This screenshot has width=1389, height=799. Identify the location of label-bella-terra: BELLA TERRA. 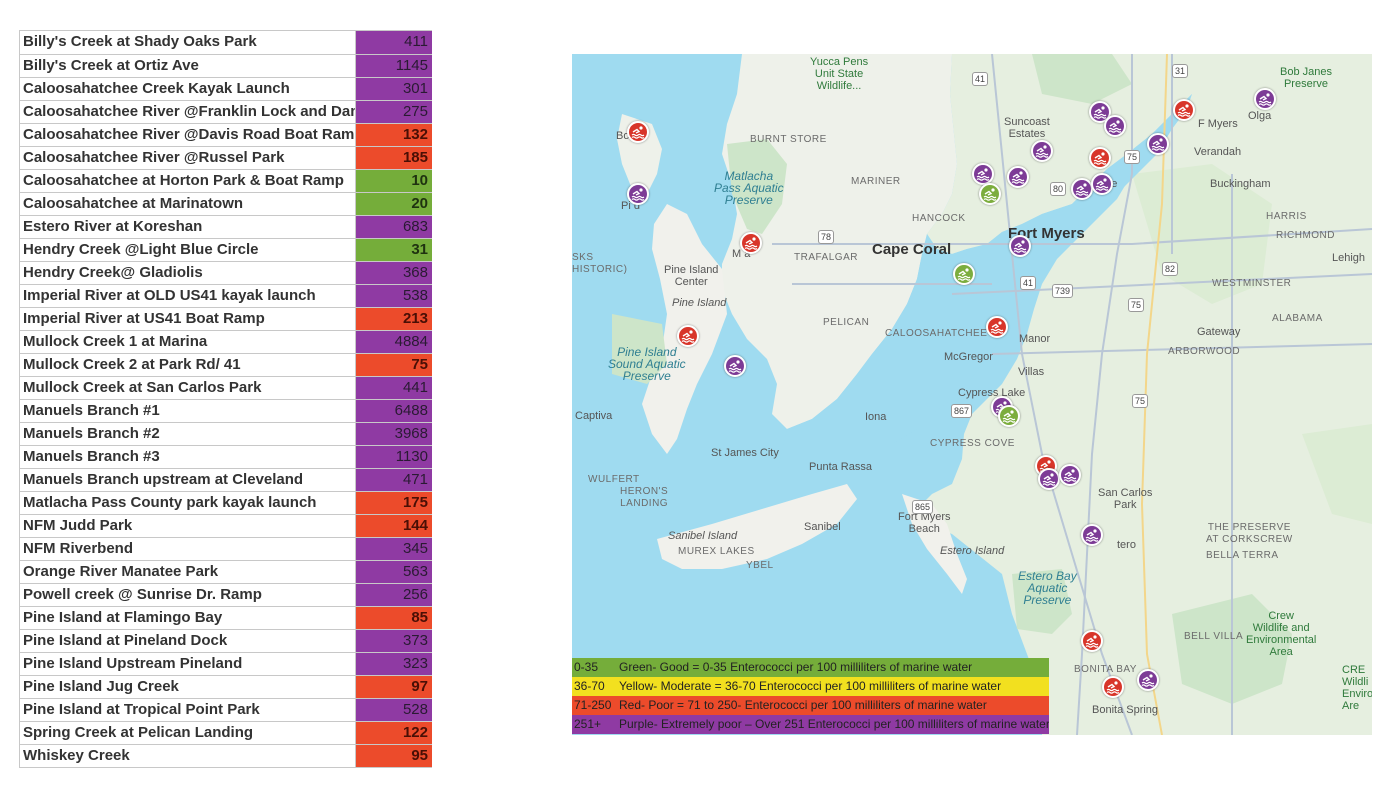
(1242, 555).